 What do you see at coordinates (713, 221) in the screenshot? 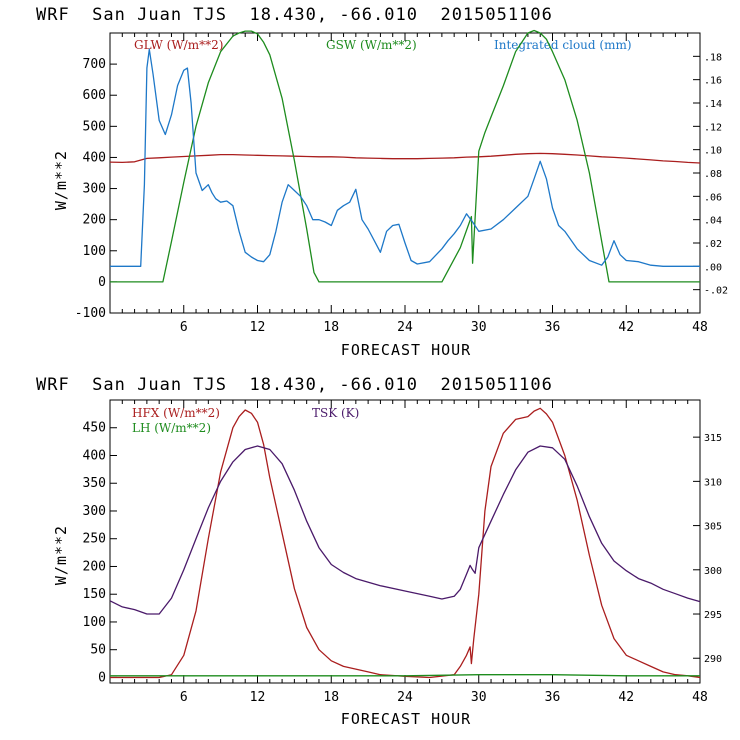
I see `y2-tick-label: .04` at bounding box center [713, 221].